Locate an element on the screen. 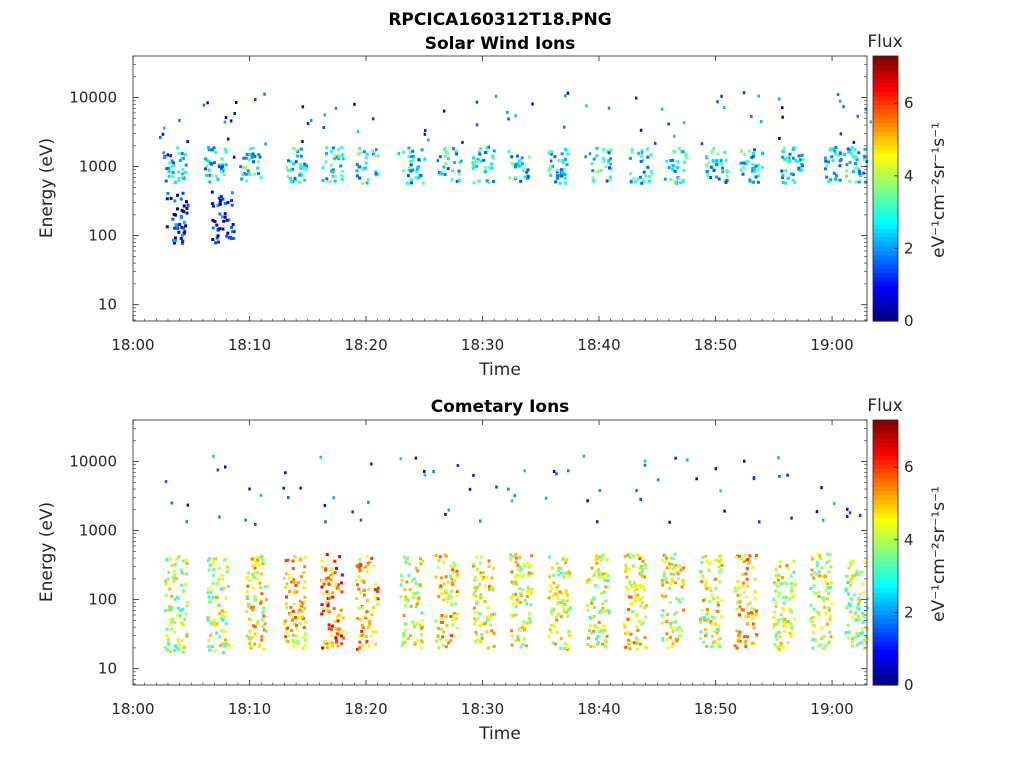  x-tick-label: 18:20 is located at coordinates (365, 345).